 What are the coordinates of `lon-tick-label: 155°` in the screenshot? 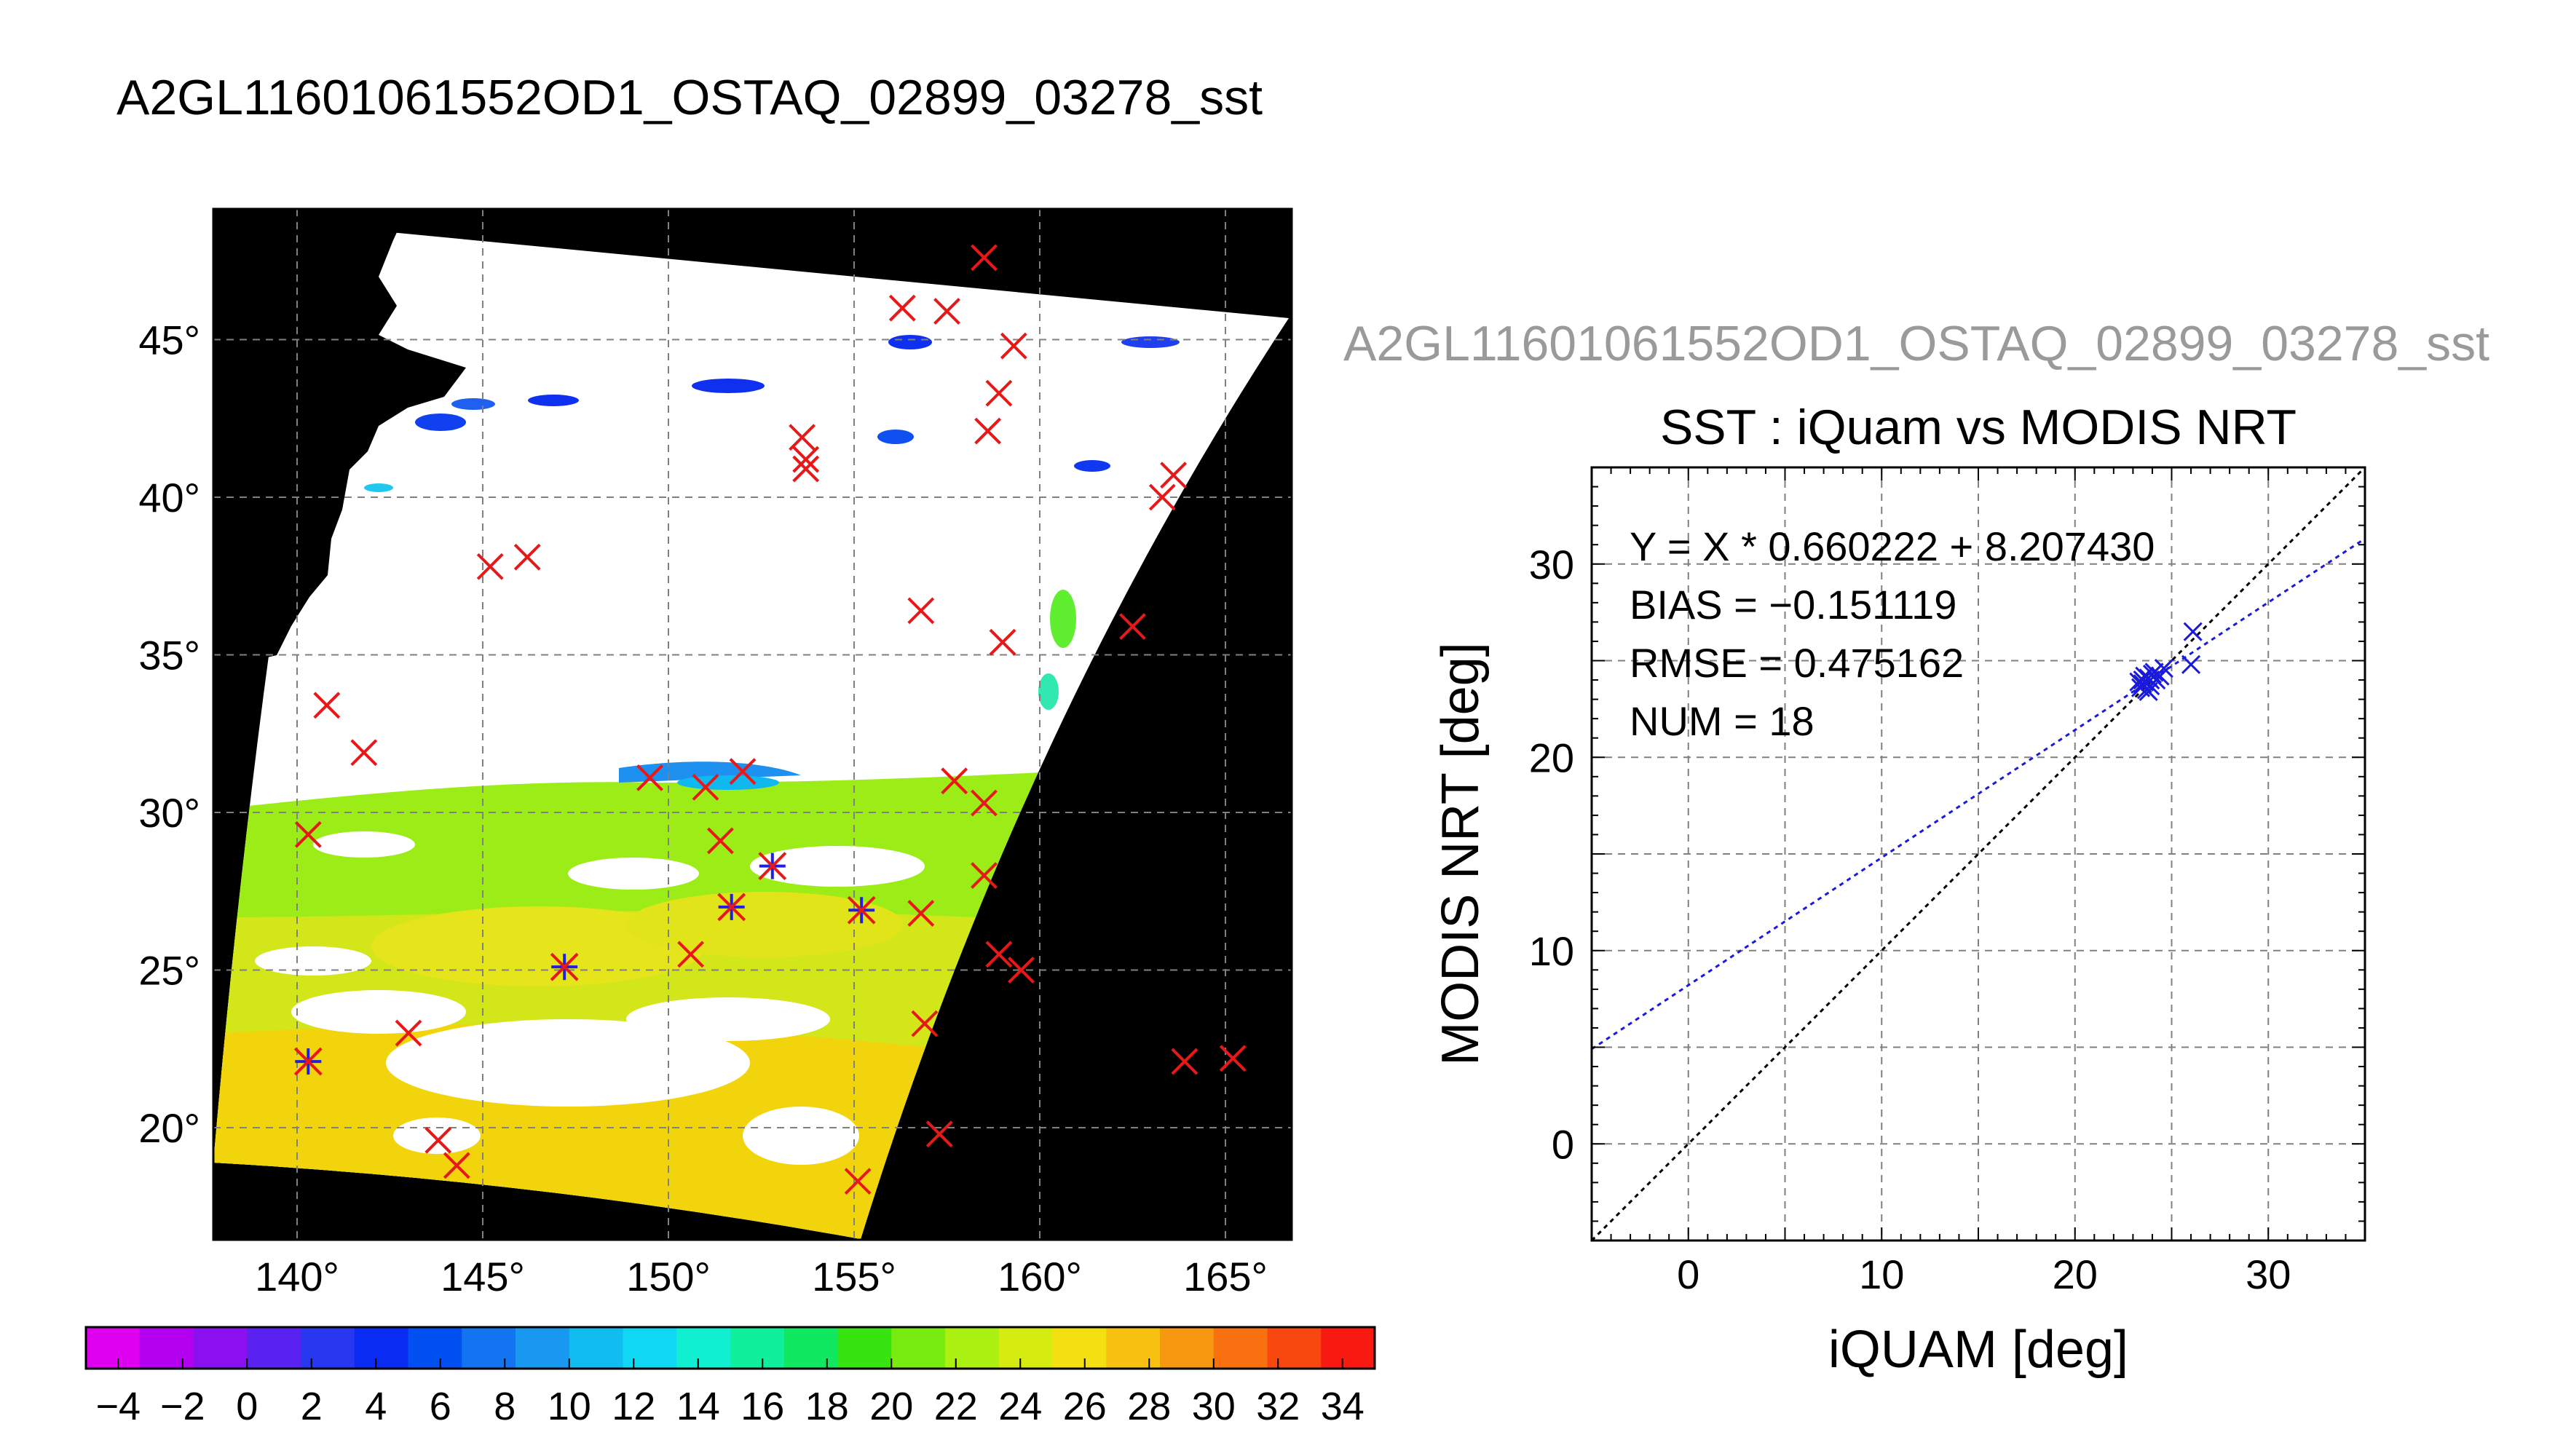 It's located at (854, 1276).